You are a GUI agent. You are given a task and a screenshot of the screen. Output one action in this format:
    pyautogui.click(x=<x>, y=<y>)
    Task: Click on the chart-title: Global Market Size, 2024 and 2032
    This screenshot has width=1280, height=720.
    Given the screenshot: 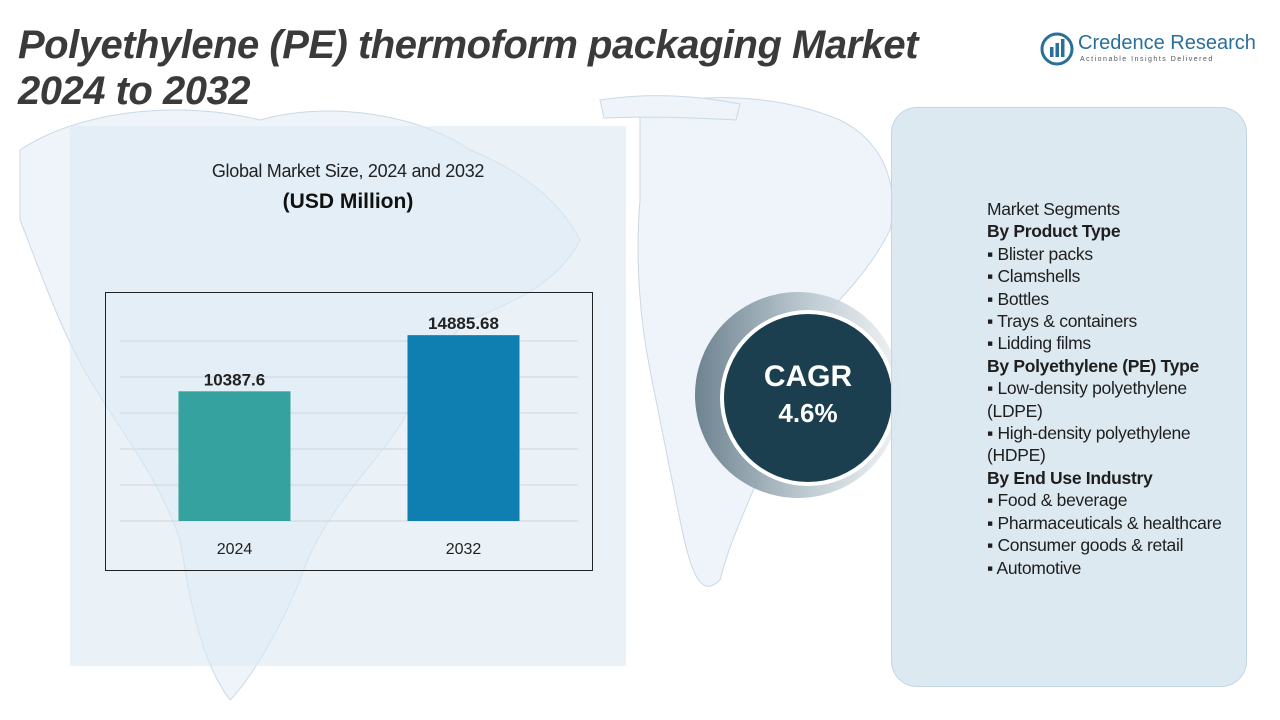 What is the action you would take?
    pyautogui.click(x=348, y=171)
    